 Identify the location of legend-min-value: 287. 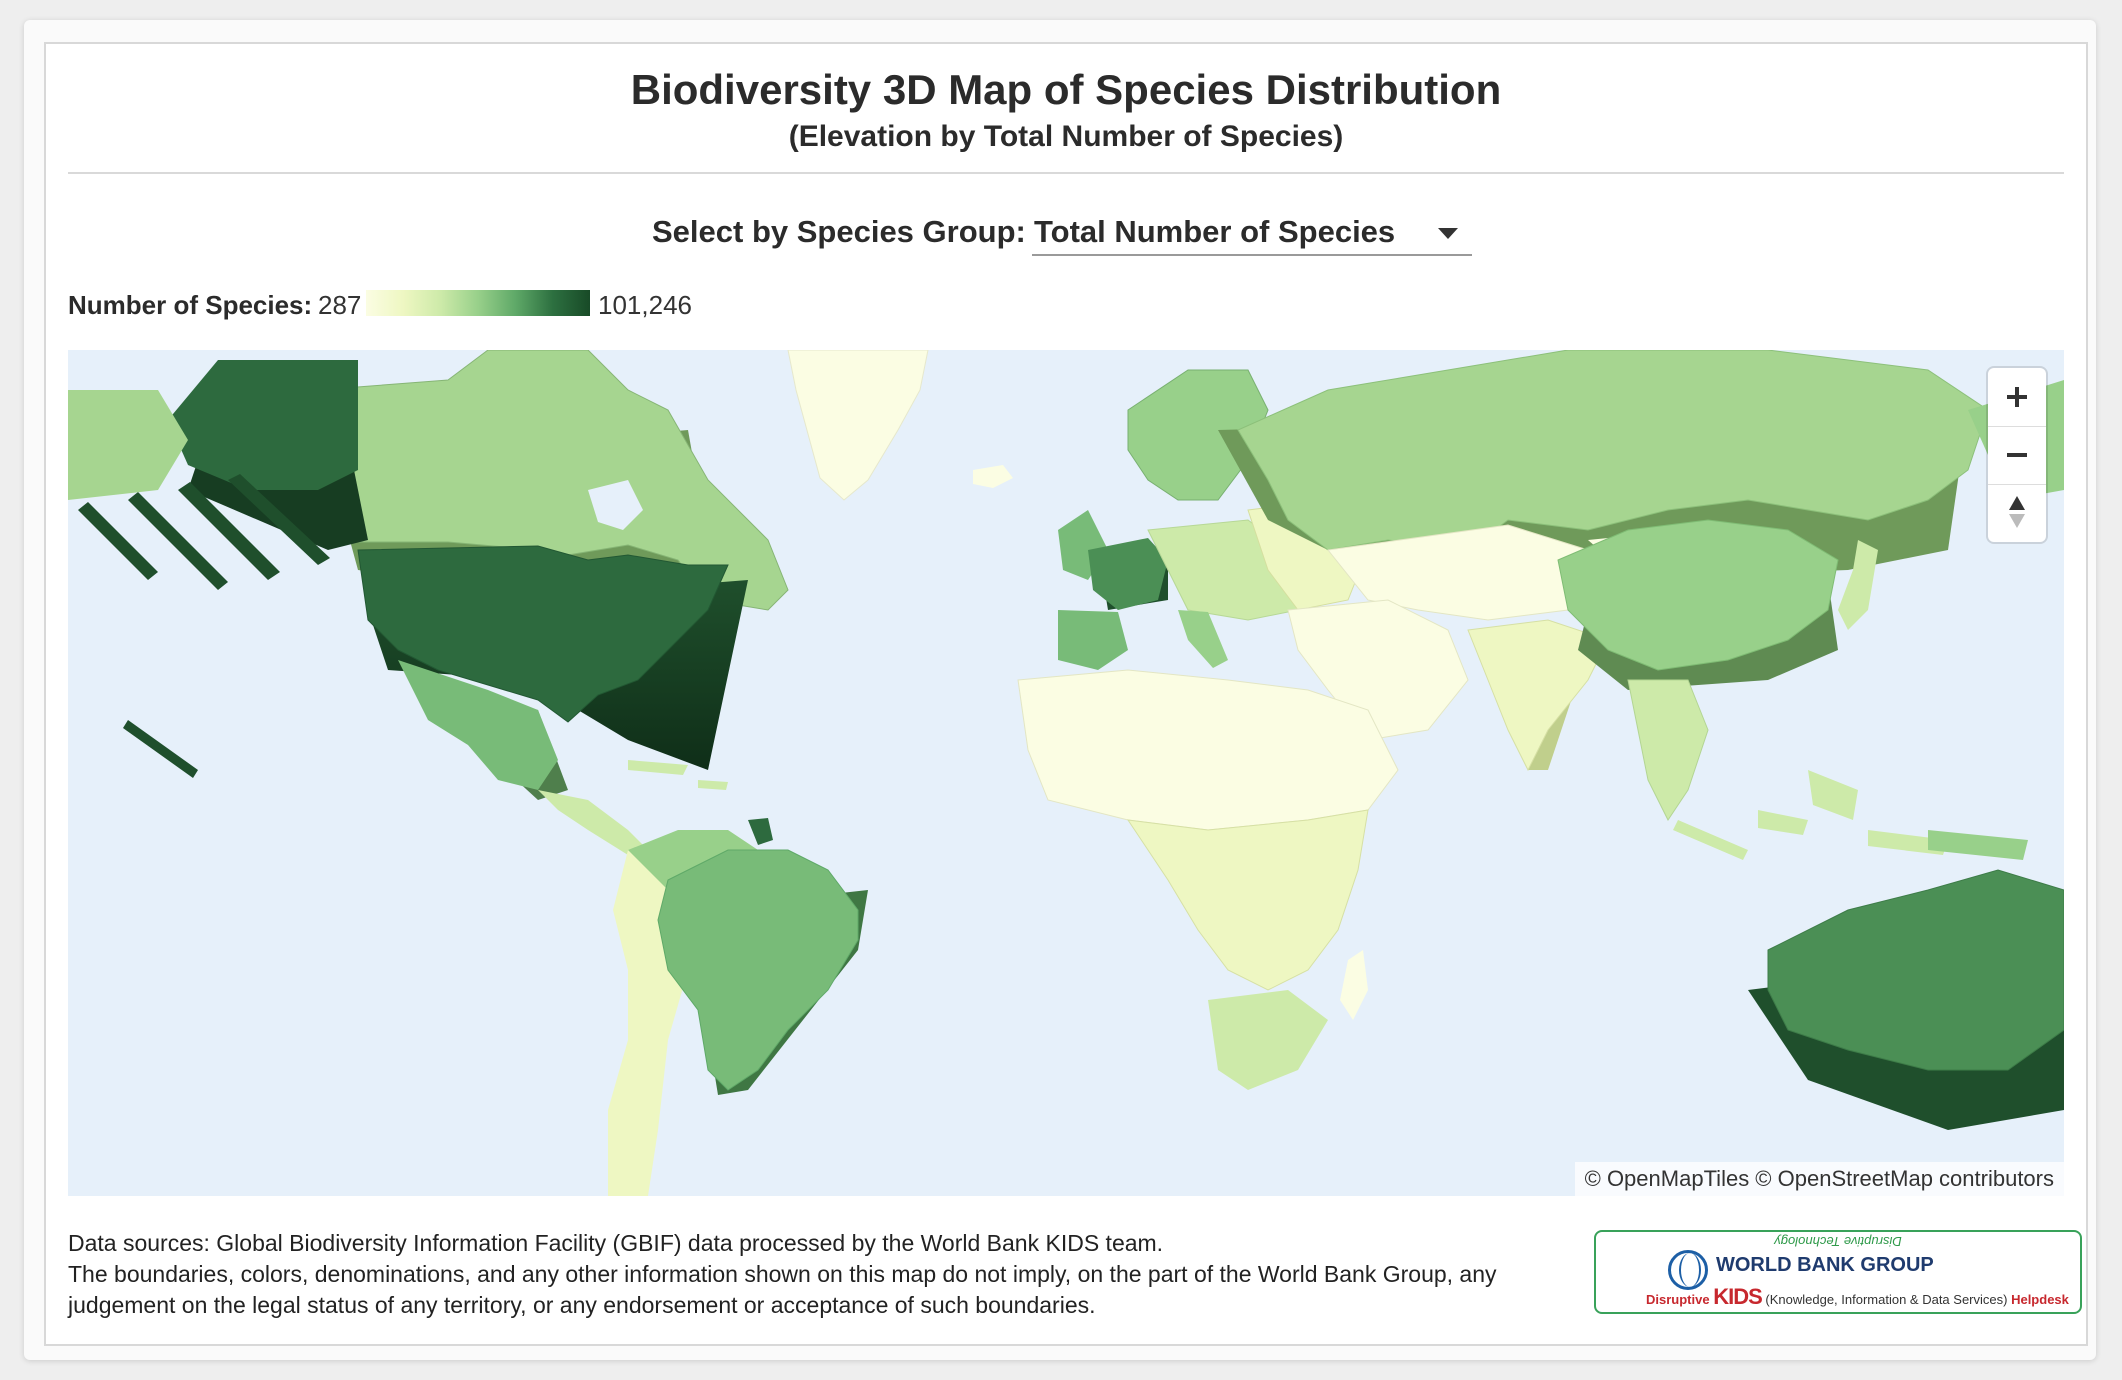
(340, 305).